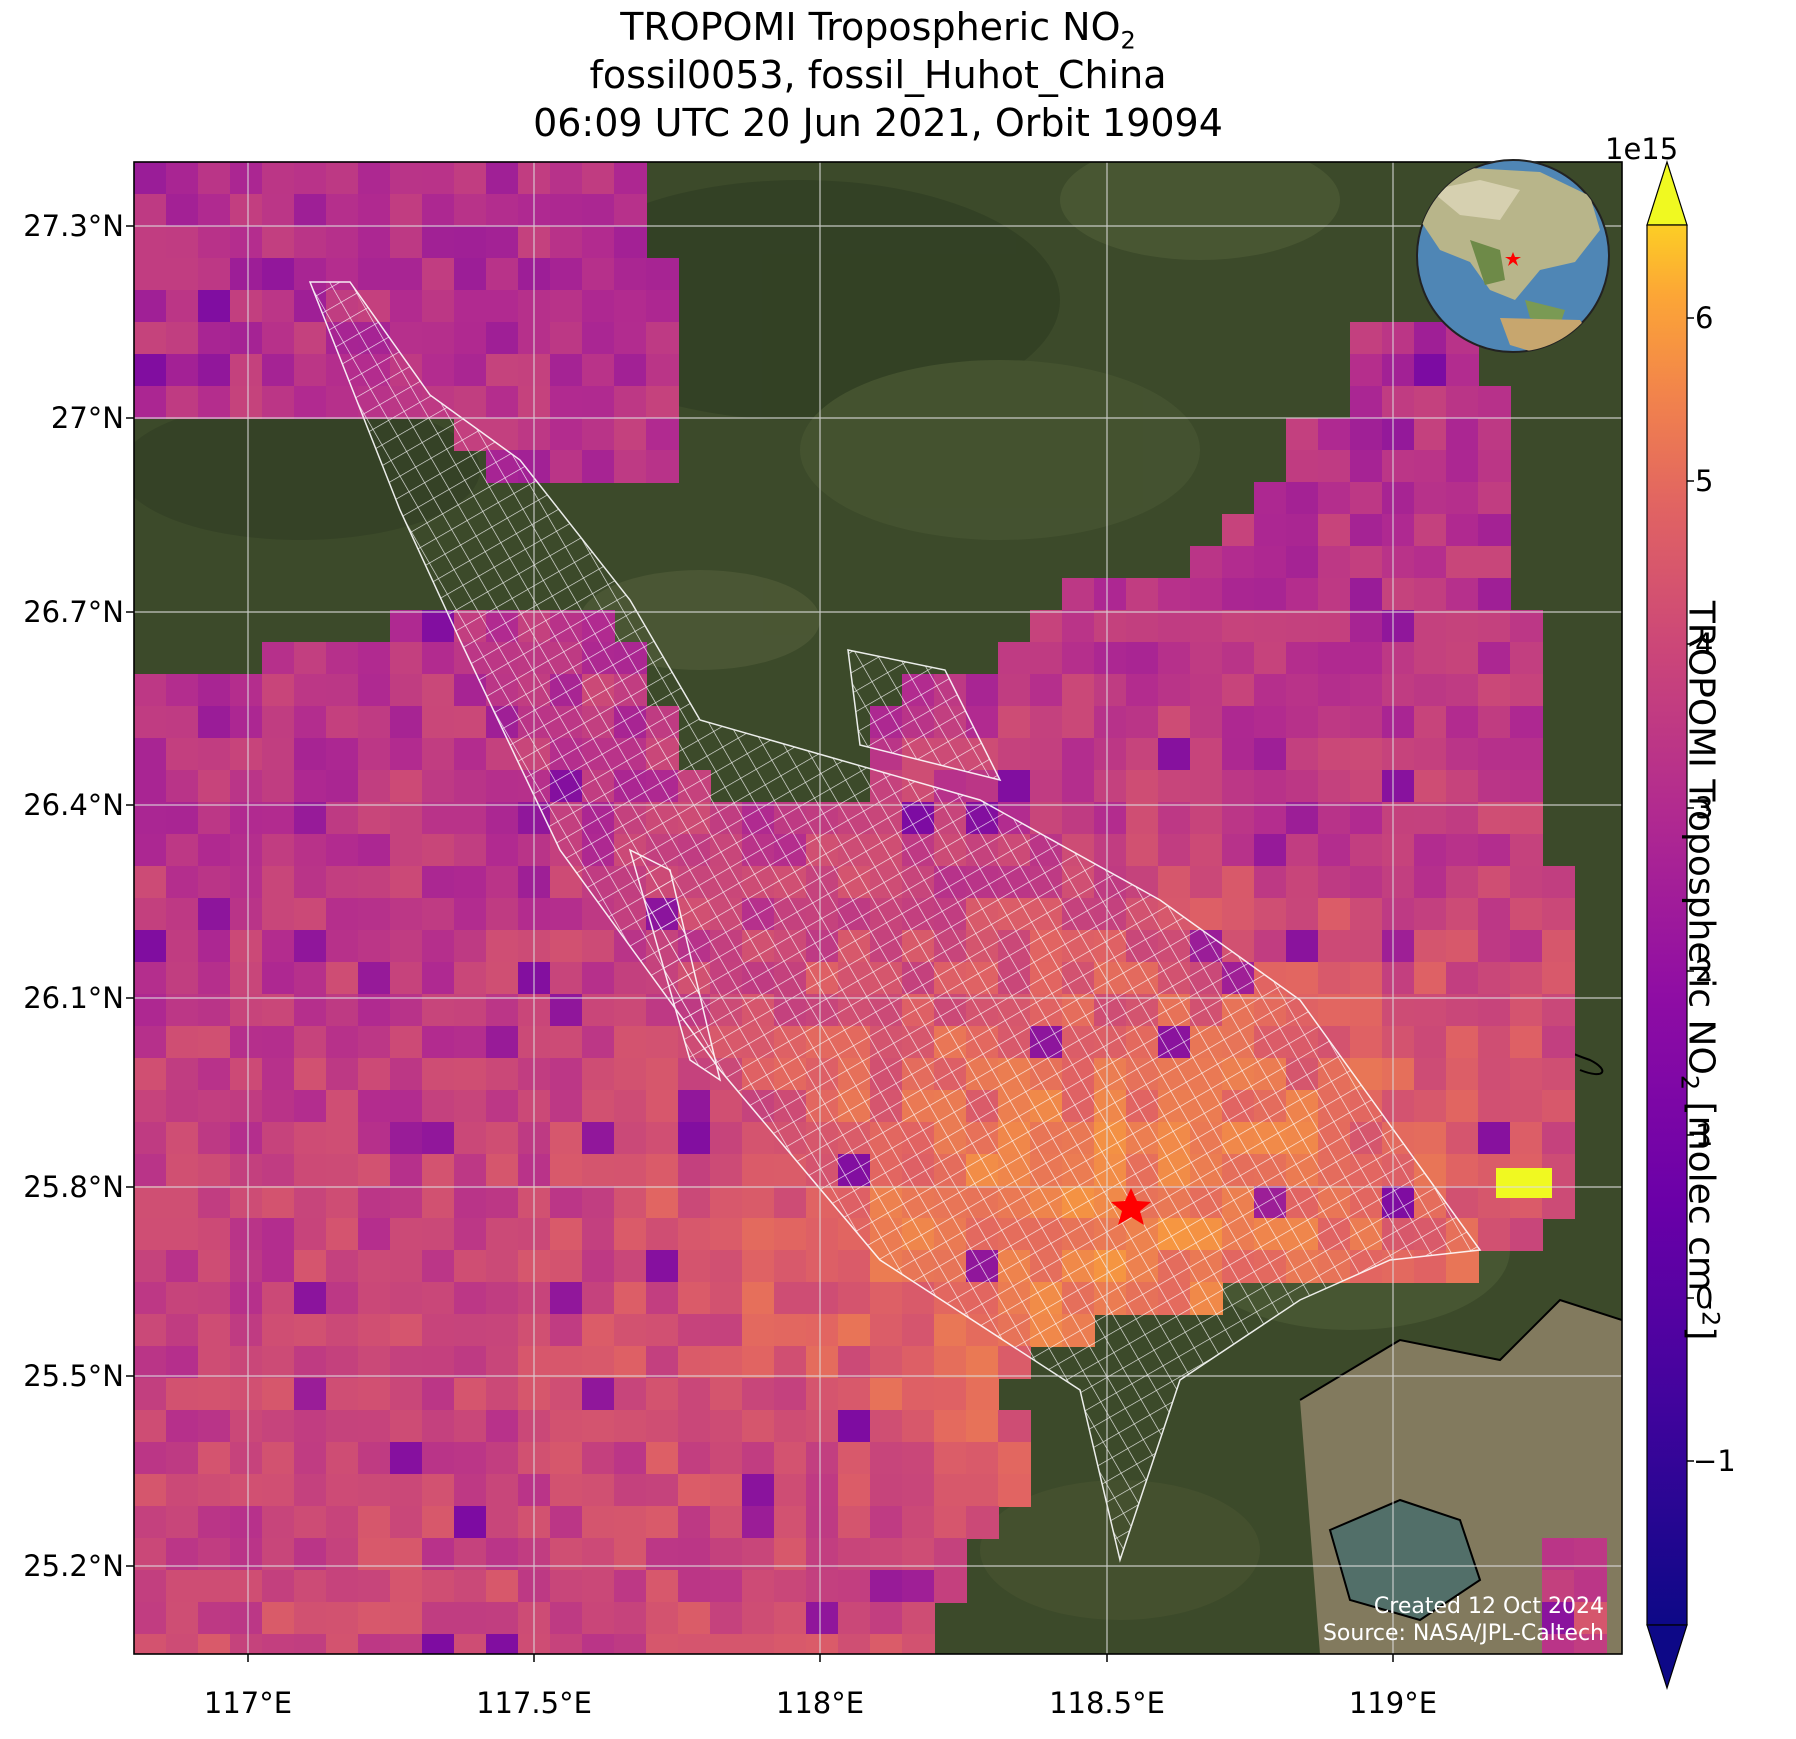  I want to click on bay-water, so click(1405, 1560).